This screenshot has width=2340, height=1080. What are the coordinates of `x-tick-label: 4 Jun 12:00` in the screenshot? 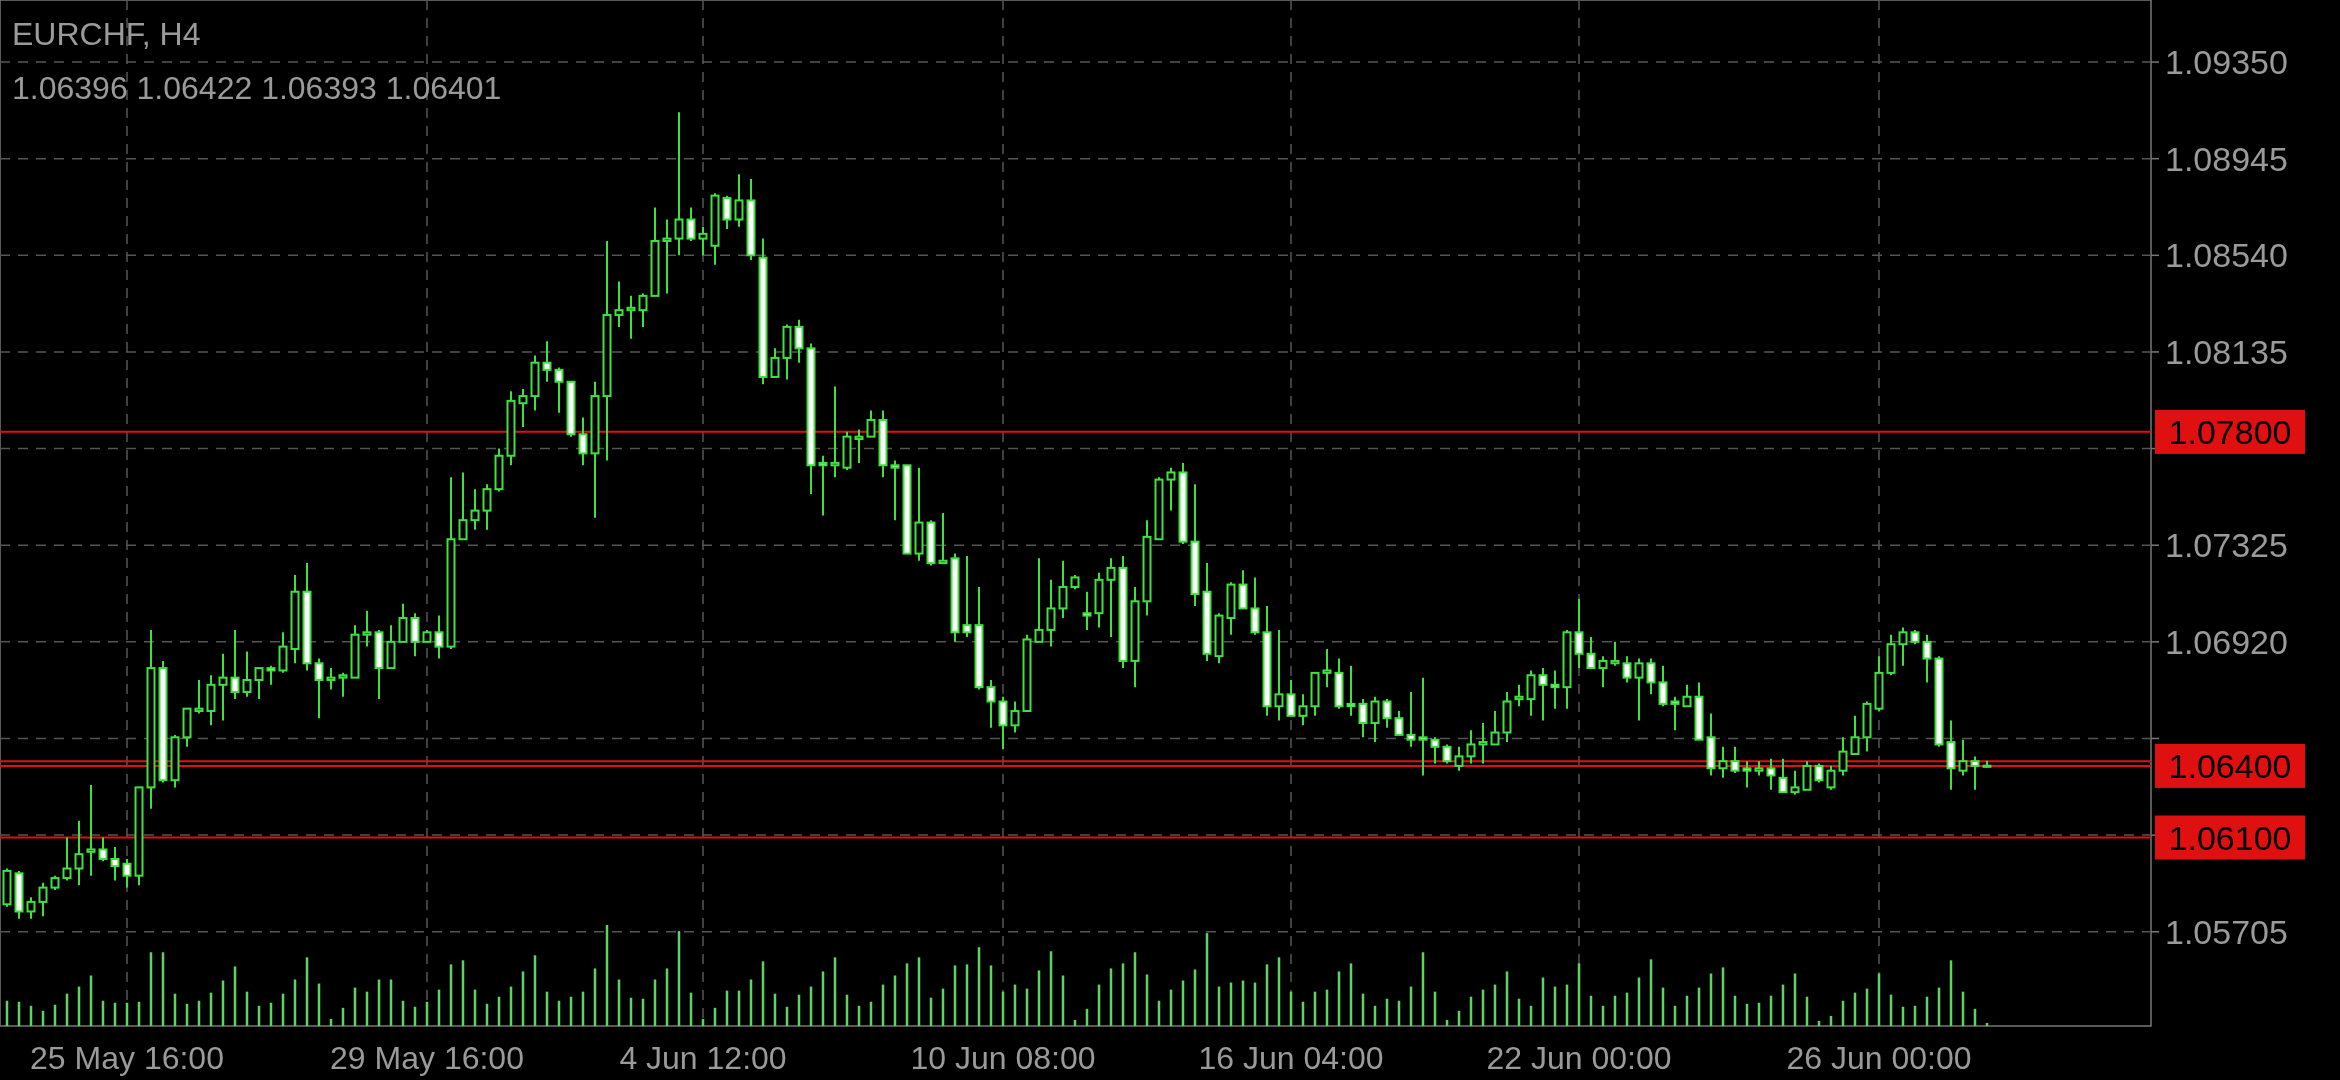 It's located at (703, 1058).